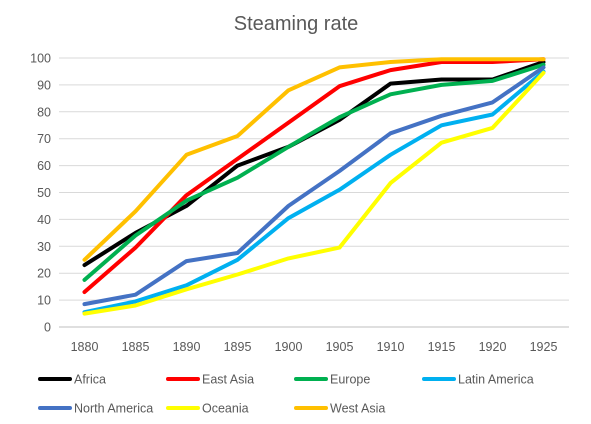 The width and height of the screenshot is (591, 424). Describe the element at coordinates (44, 139) in the screenshot. I see `y-tick-label: 70` at that location.